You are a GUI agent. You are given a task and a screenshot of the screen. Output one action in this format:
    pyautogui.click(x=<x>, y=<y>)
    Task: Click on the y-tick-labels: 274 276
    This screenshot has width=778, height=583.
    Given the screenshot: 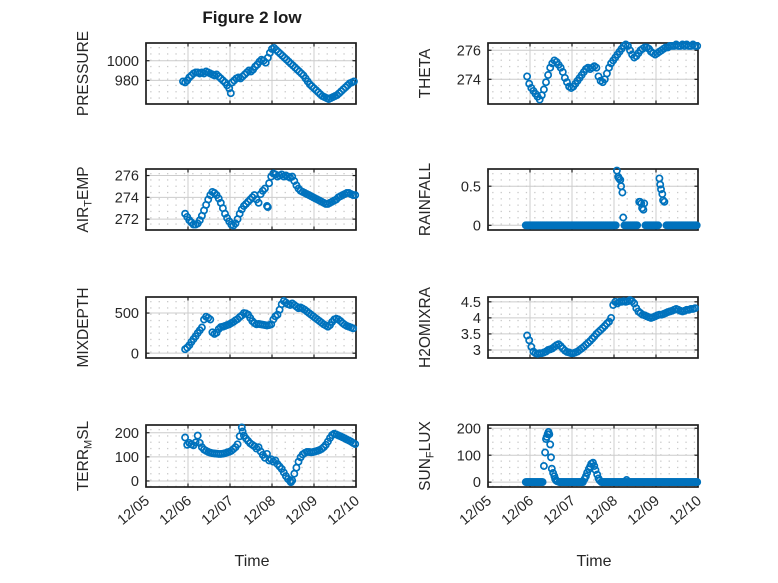 What is the action you would take?
    pyautogui.click(x=469, y=65)
    